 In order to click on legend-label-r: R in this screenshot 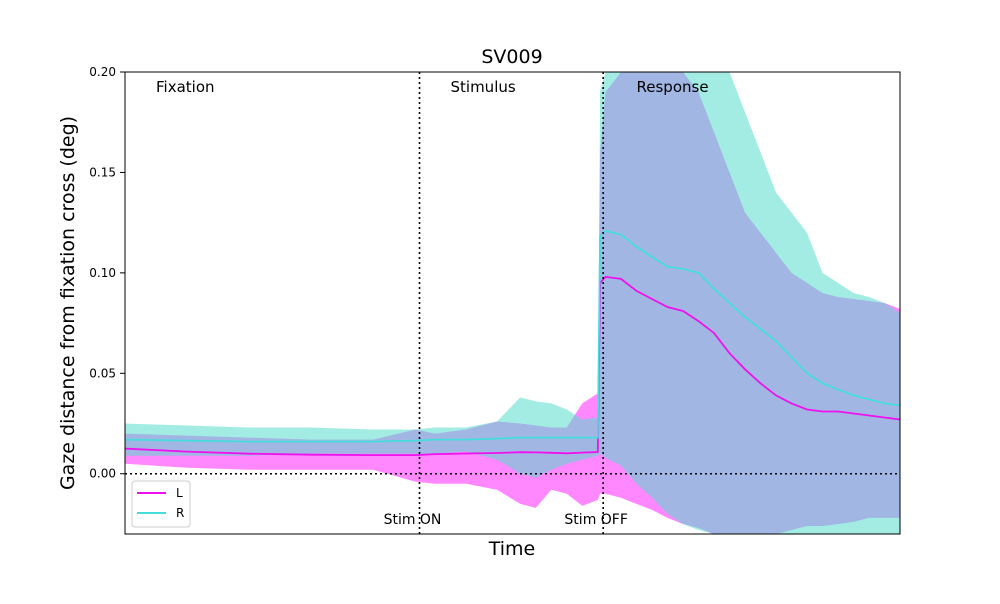, I will do `click(180, 513)`.